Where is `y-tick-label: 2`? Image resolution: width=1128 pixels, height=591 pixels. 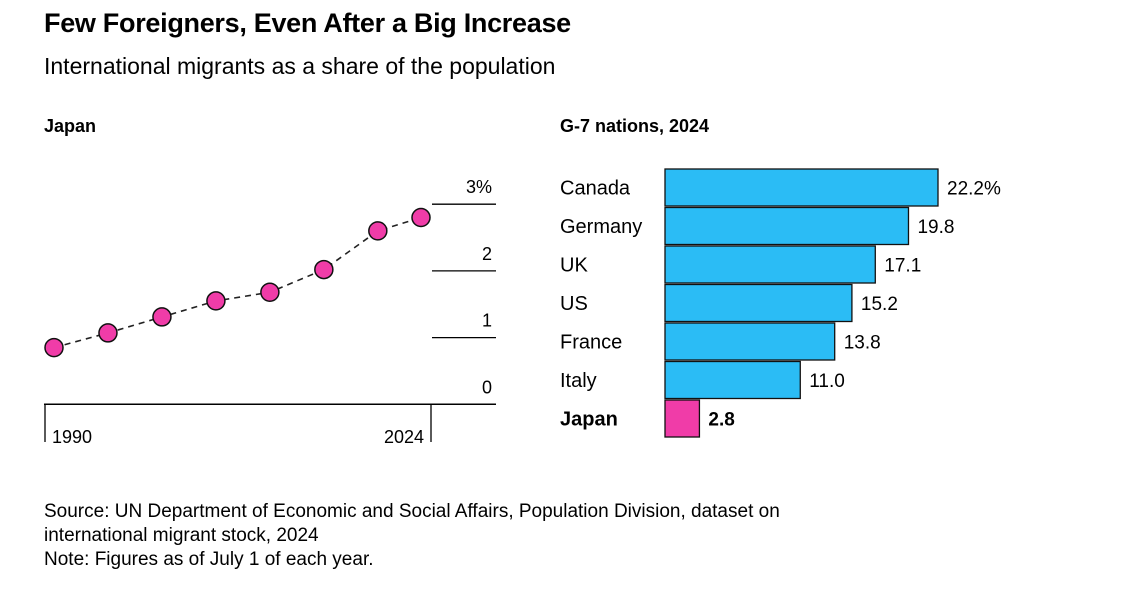
y-tick-label: 2 is located at coordinates (487, 254).